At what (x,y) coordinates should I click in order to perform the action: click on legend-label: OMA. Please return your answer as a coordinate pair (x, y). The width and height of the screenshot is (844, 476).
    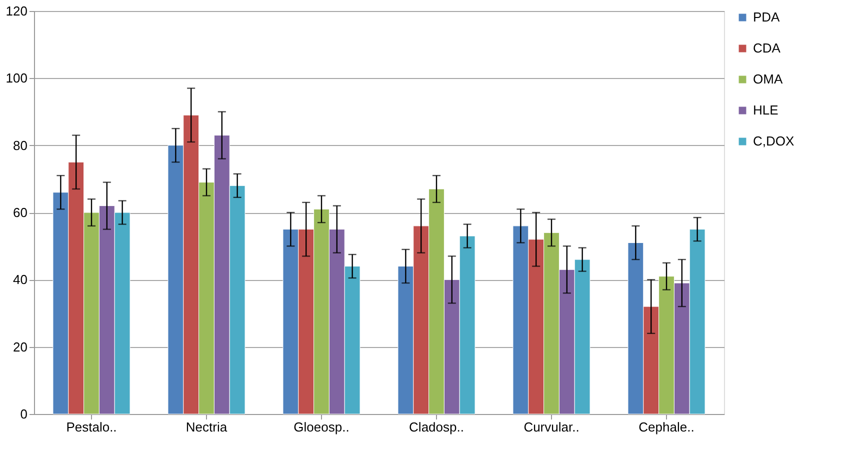
    Looking at the image, I should click on (768, 79).